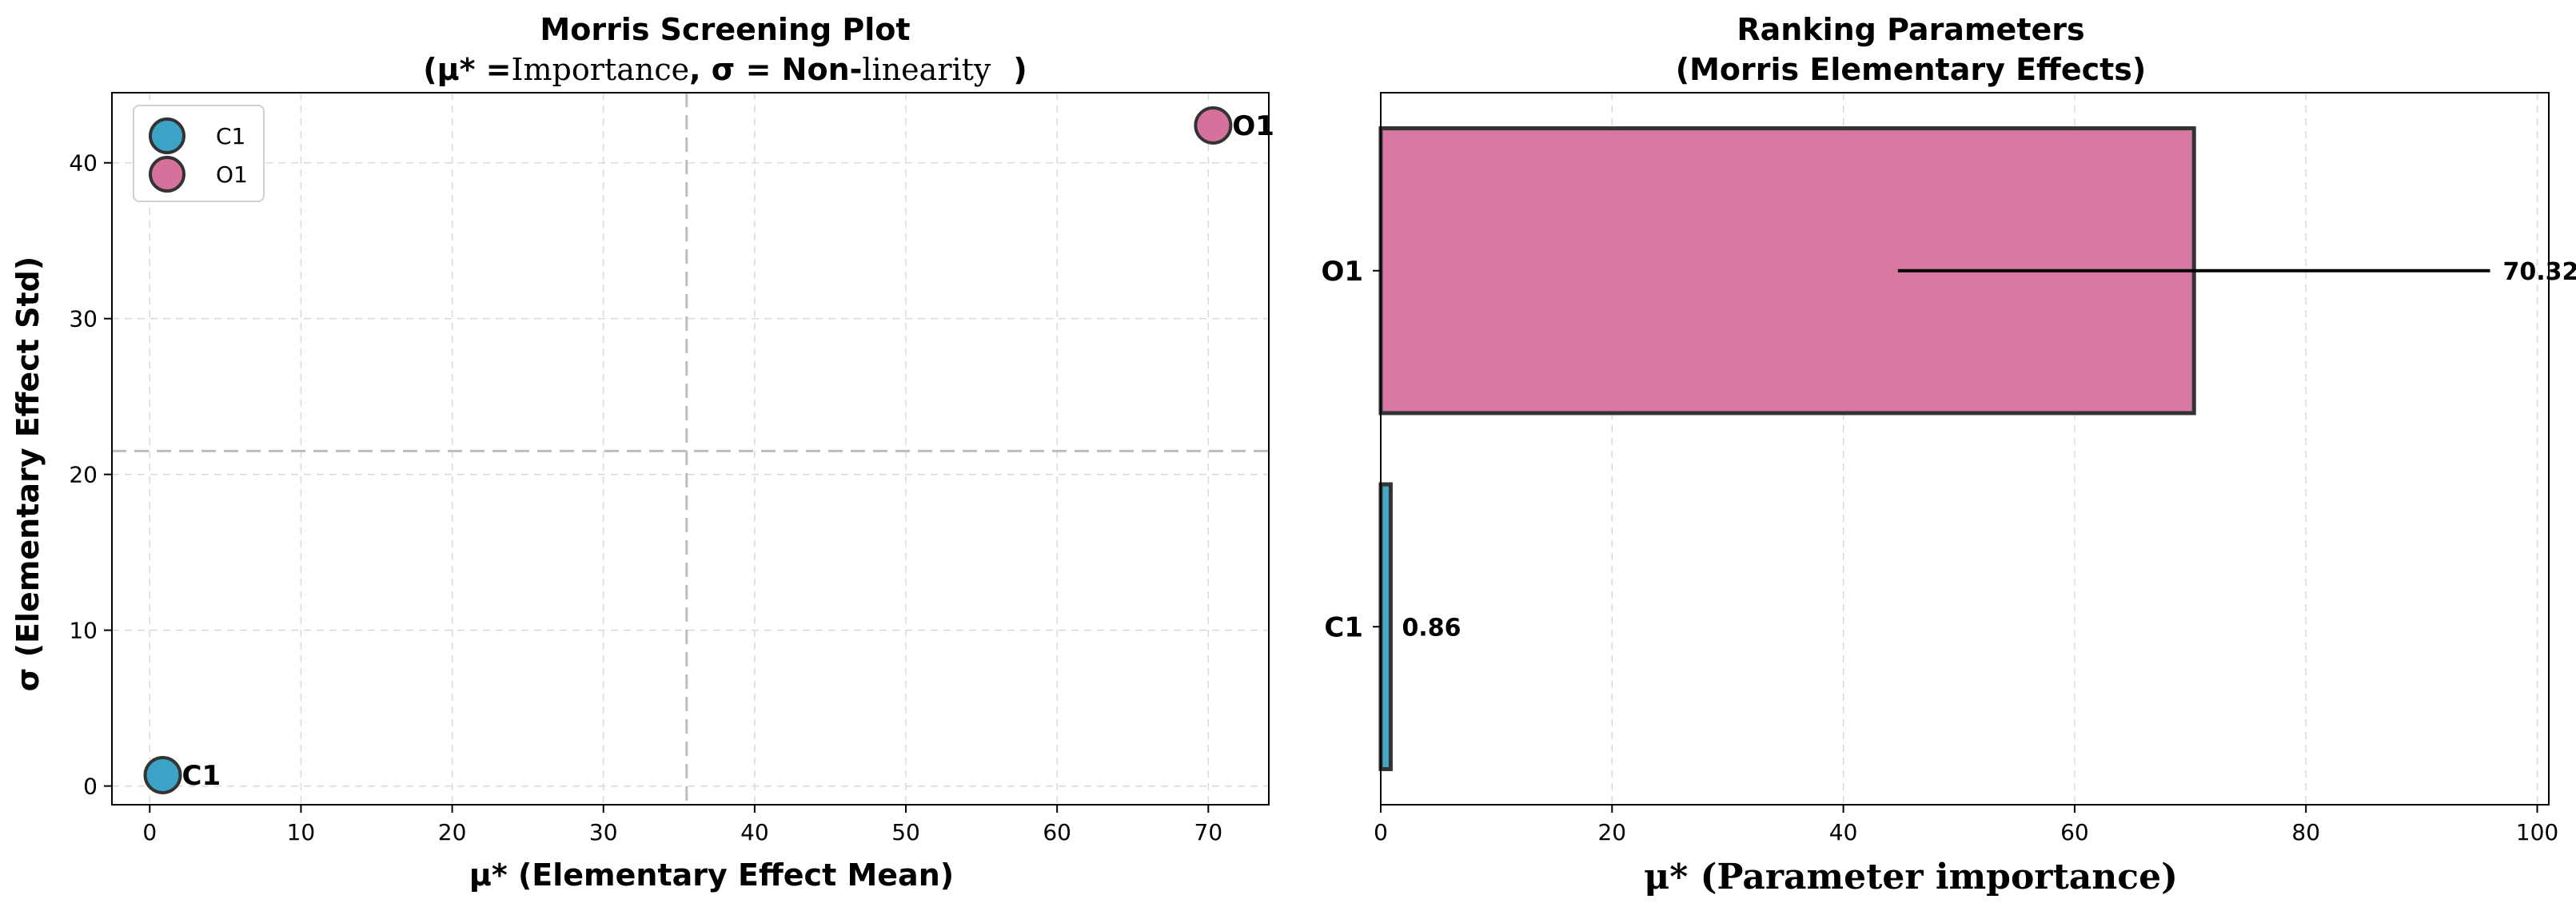  Describe the element at coordinates (83, 631) in the screenshot. I see `scatter-y-tick-label: 10` at that location.